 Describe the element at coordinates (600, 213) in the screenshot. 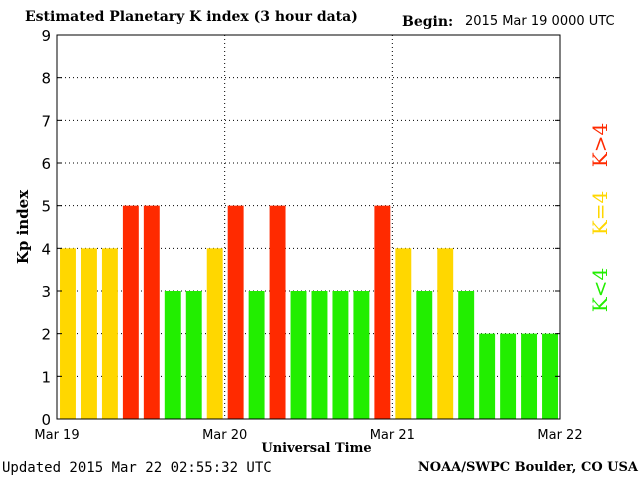

I see `legend-item: K=4` at that location.